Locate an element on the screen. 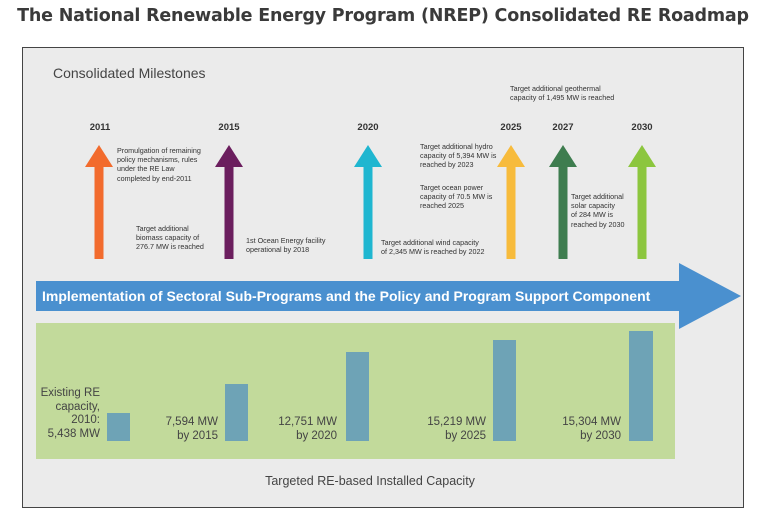  year-2025: 2025 is located at coordinates (511, 127).